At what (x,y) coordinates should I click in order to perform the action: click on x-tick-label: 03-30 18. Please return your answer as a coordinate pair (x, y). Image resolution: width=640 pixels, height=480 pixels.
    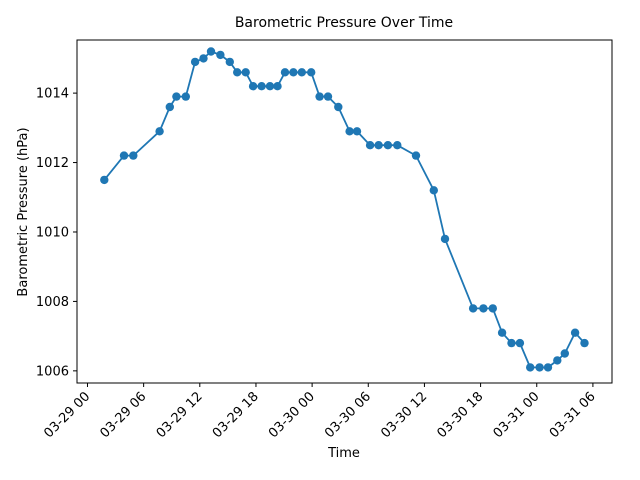
    Looking at the image, I should click on (460, 415).